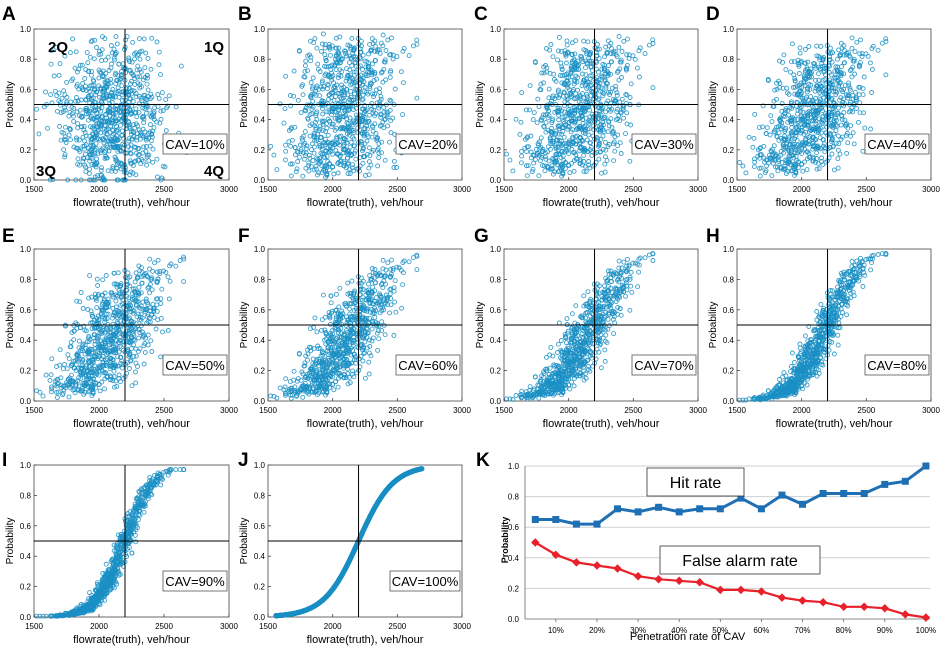 Image resolution: width=941 pixels, height=647 pixels. I want to click on y-tick-label: 0.2, so click(26, 371).